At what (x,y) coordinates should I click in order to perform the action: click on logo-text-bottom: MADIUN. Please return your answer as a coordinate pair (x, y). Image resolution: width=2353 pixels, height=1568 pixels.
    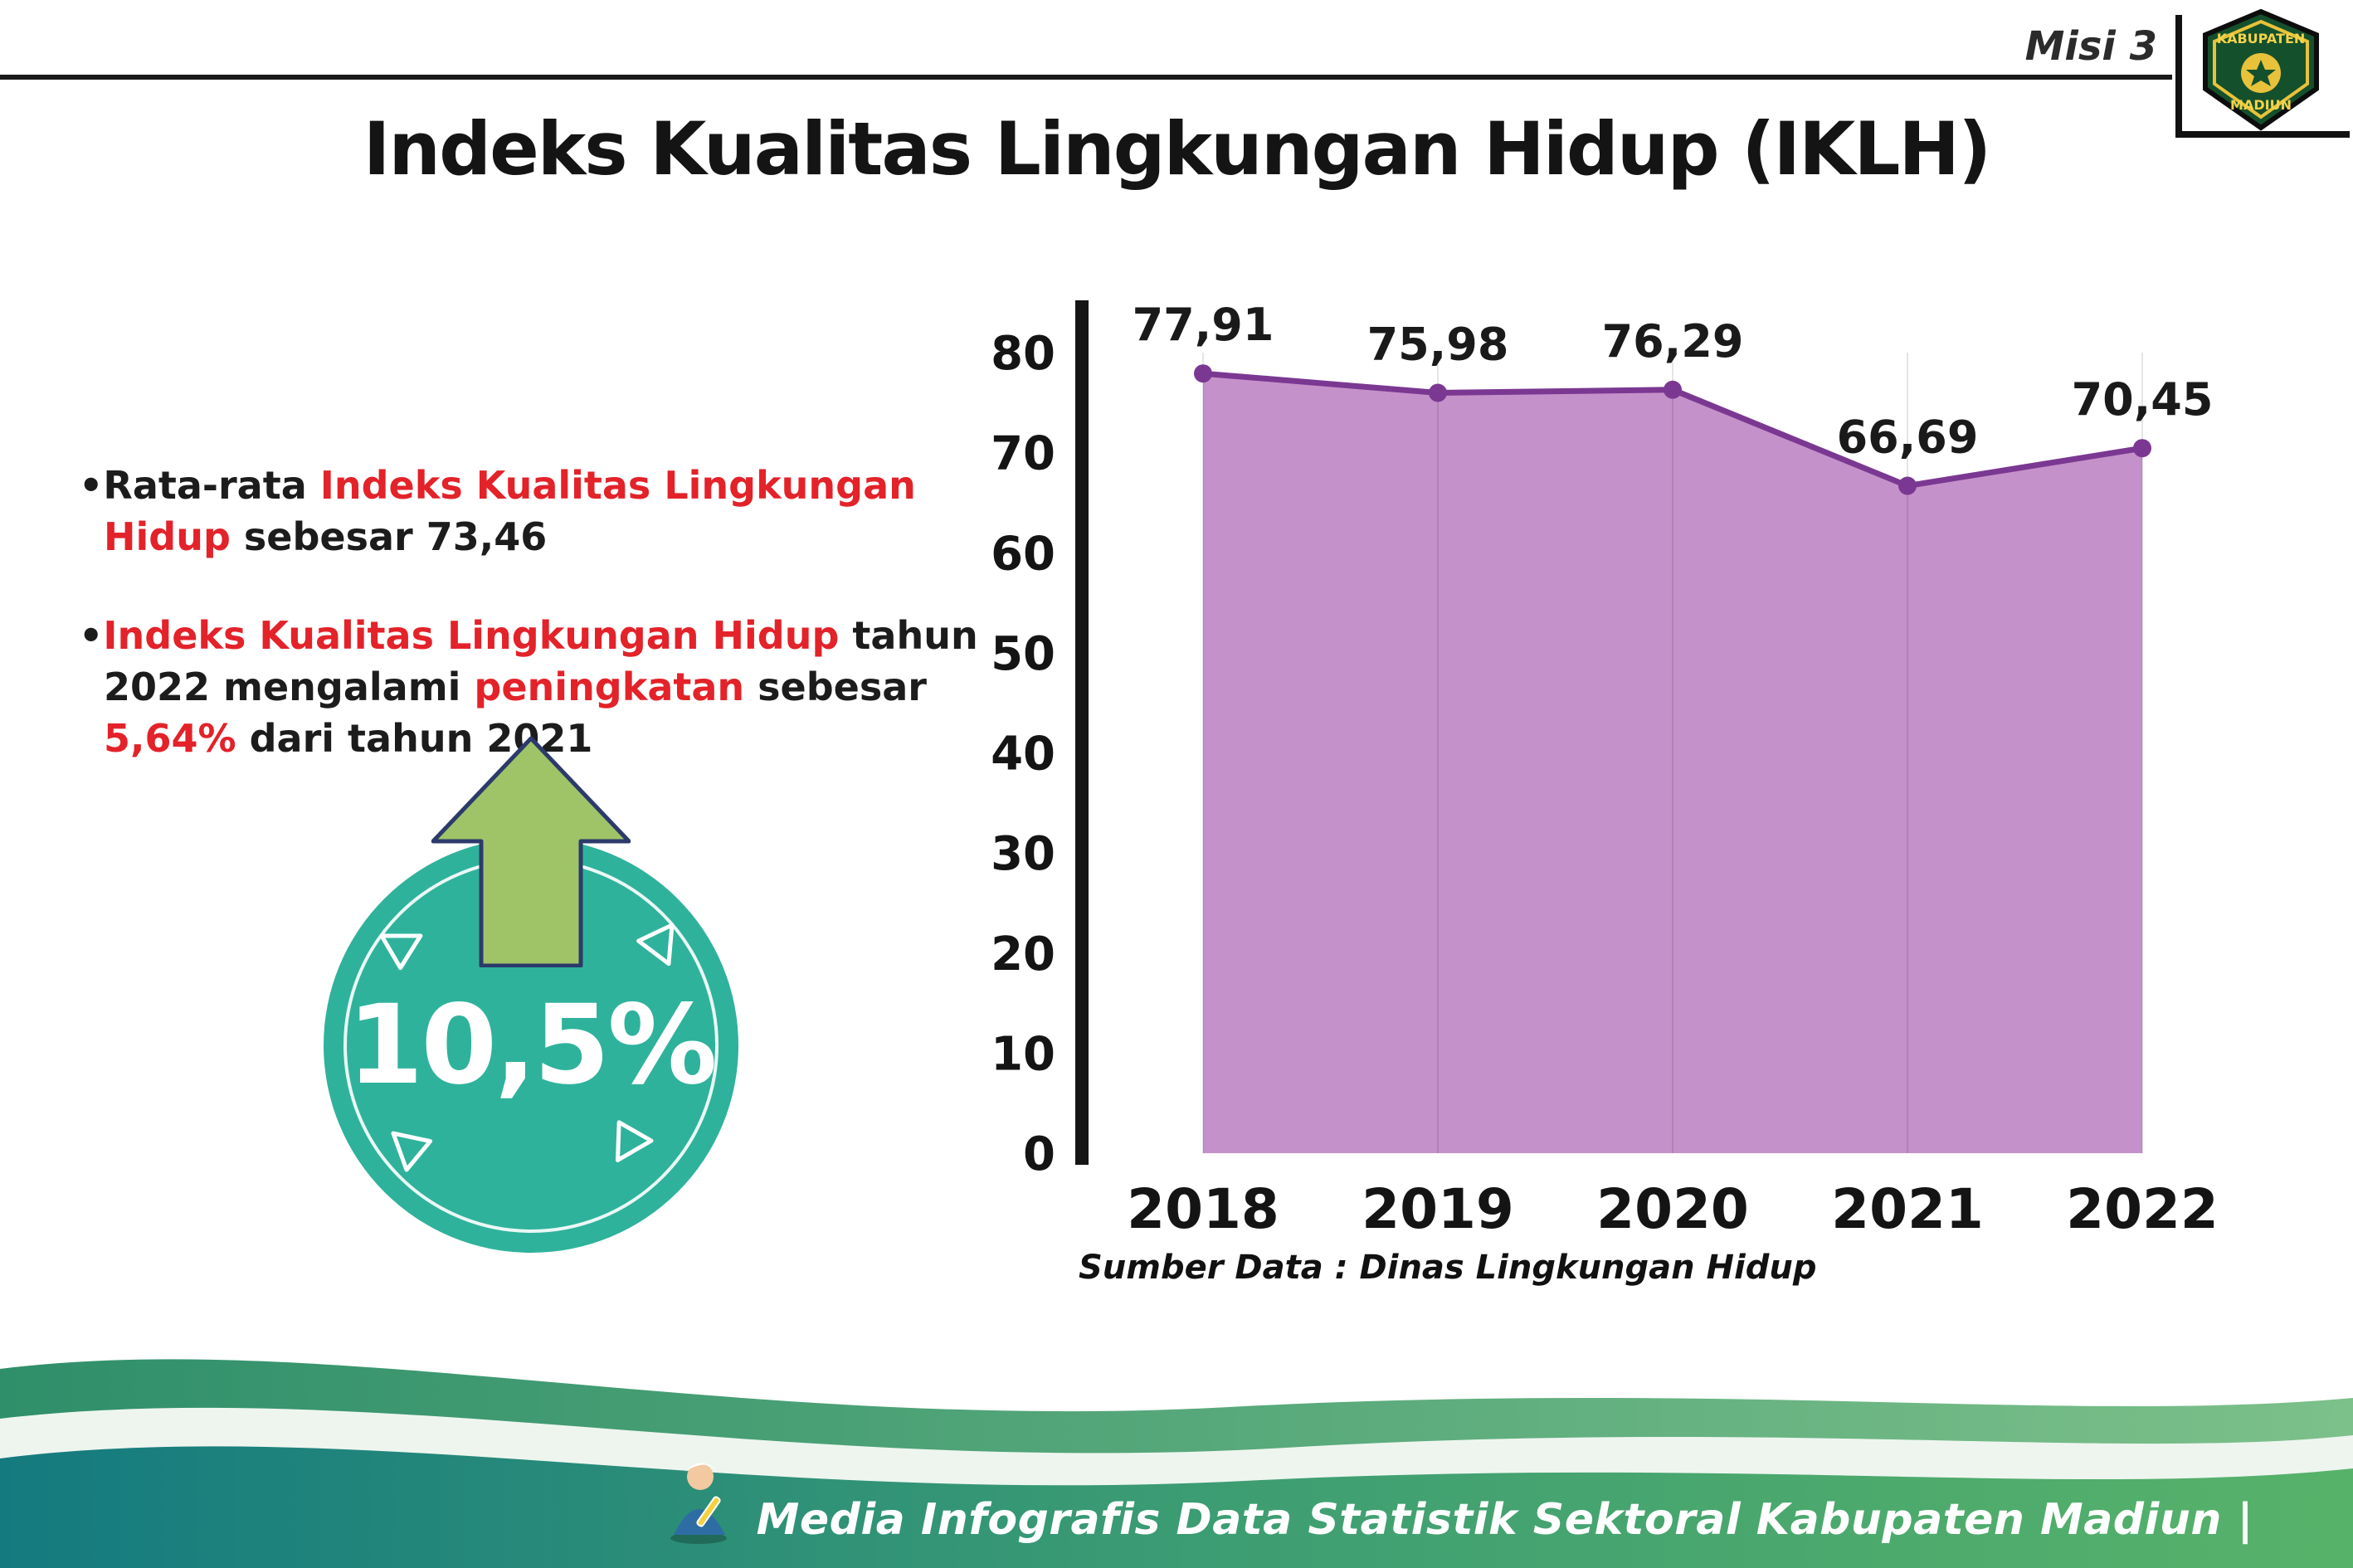
    Looking at the image, I should click on (2261, 105).